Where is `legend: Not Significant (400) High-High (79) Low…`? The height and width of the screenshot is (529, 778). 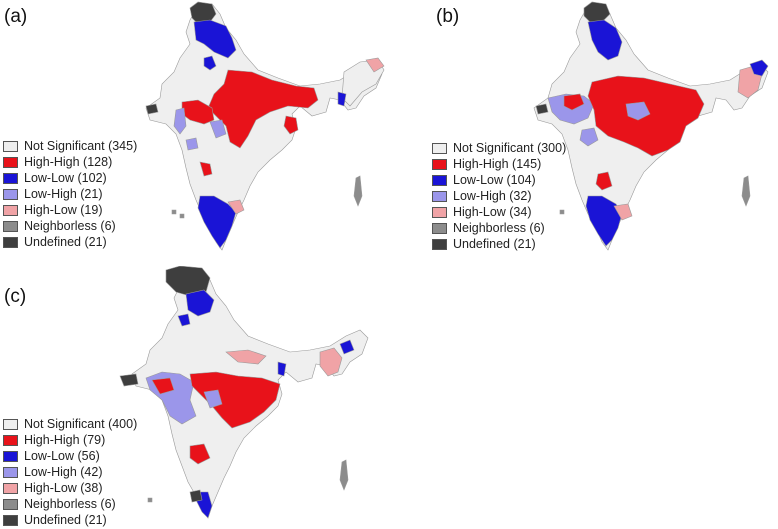 legend: Not Significant (400) High-High (79) Low… is located at coordinates (70, 472).